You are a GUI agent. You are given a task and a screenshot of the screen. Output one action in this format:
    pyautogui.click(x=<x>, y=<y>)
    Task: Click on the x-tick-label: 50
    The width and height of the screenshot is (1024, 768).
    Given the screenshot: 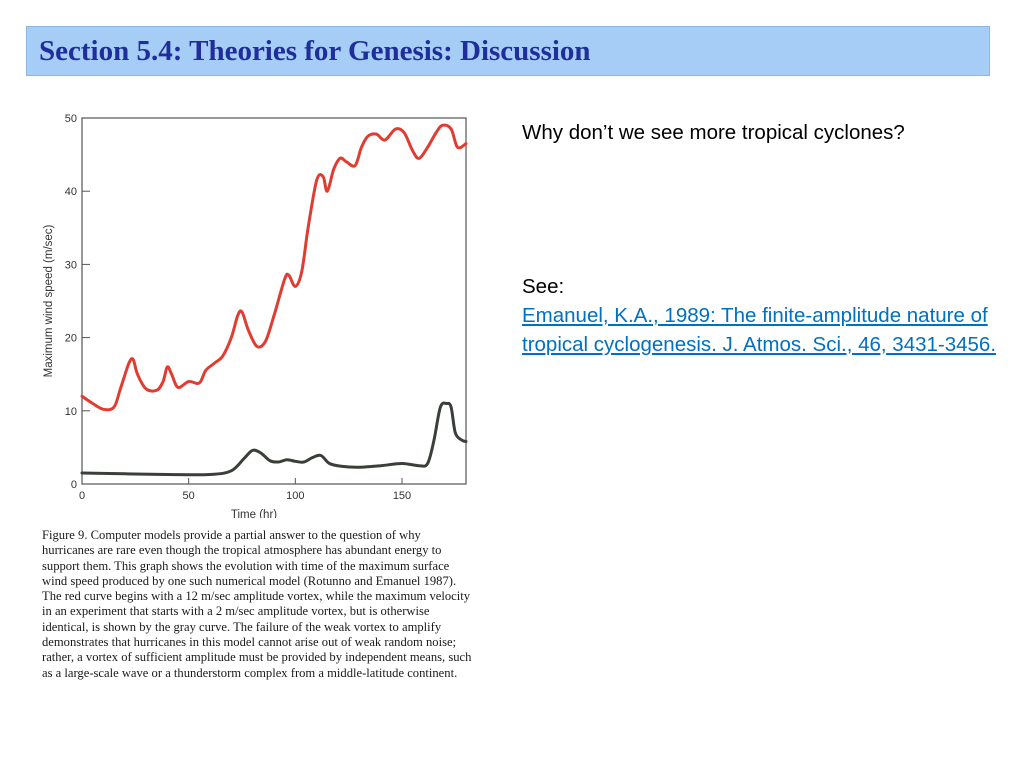 What is the action you would take?
    pyautogui.click(x=189, y=496)
    